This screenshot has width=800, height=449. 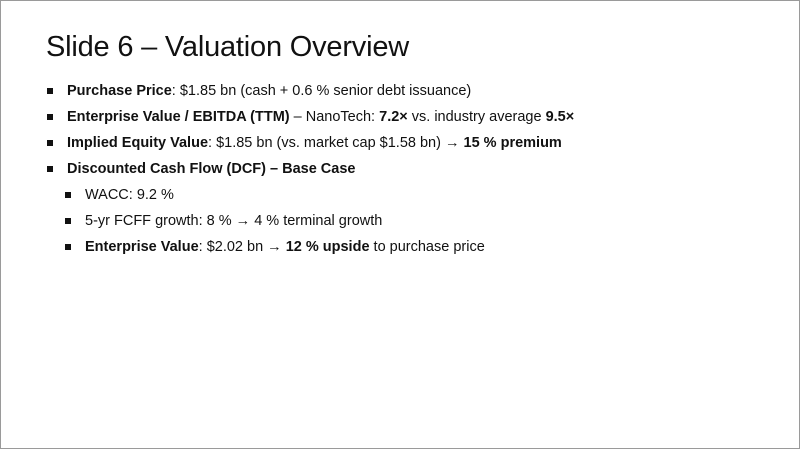 I want to click on bullet-label: Enterprise Value, so click(x=142, y=247).